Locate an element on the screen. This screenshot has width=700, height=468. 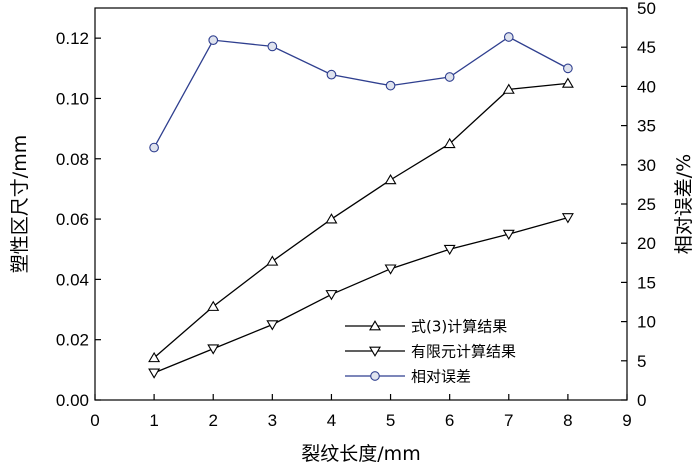
x-tick-label: 5 is located at coordinates (390, 420).